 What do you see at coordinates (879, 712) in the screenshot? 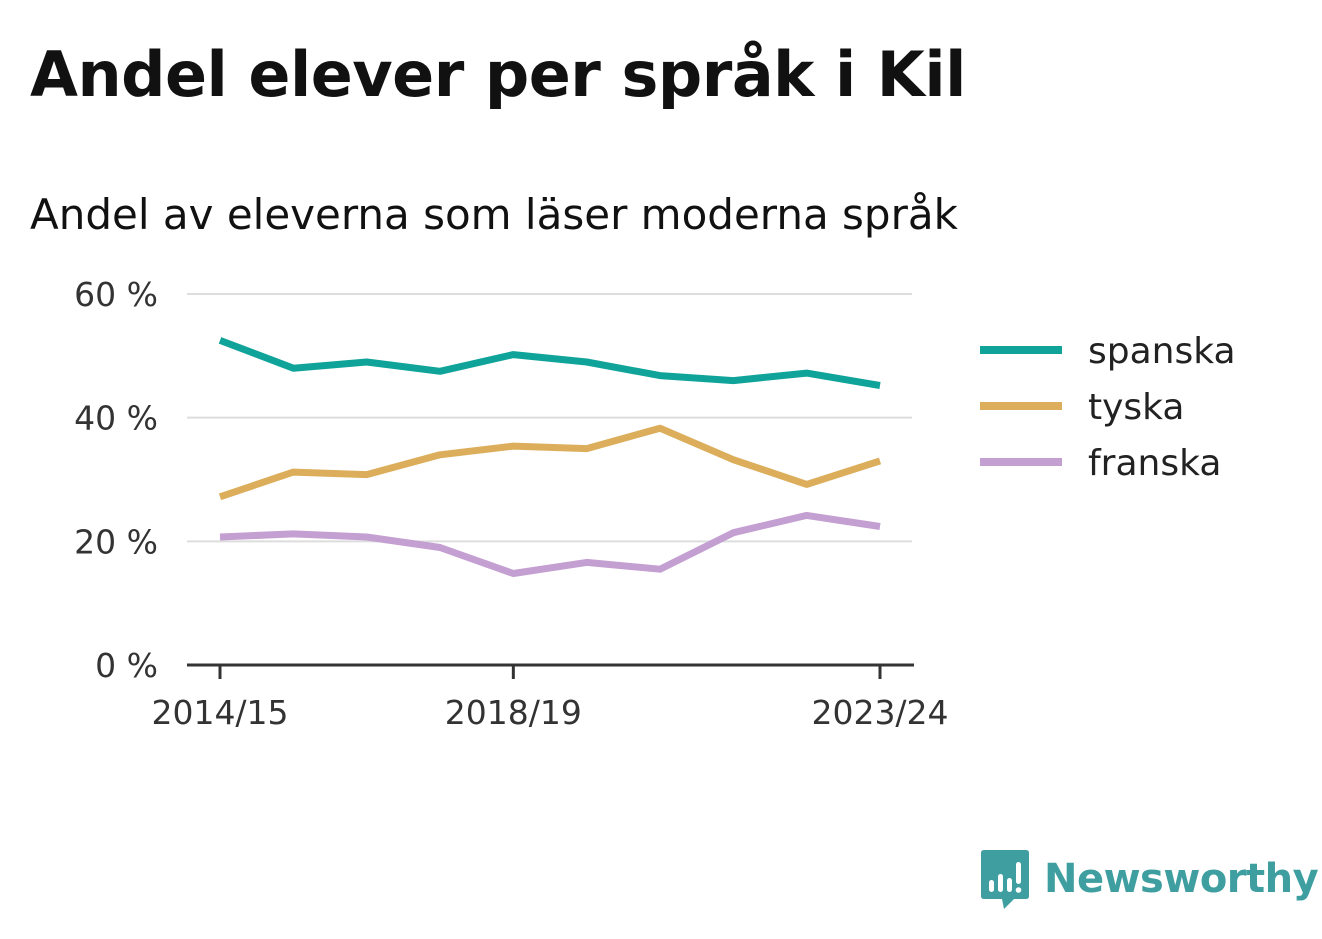
I see `x-tick-label: 2023/24` at bounding box center [879, 712].